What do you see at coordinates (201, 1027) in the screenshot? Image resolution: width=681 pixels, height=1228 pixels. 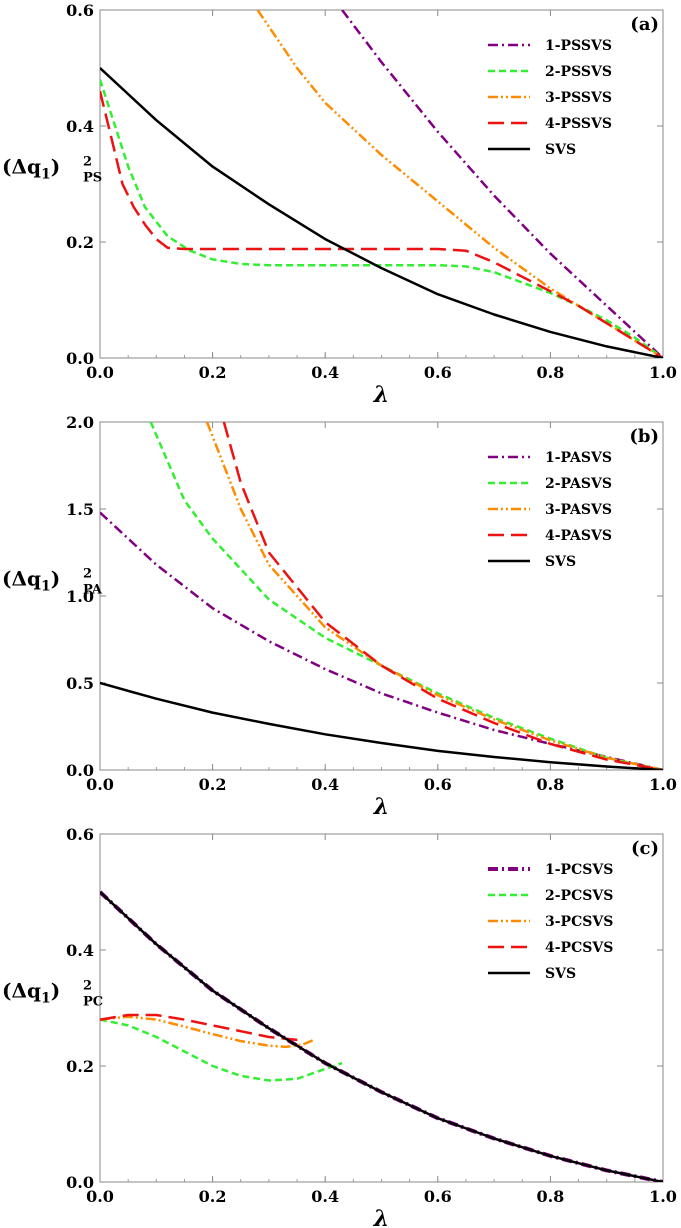 I see `series-line-4-pcsvs` at bounding box center [201, 1027].